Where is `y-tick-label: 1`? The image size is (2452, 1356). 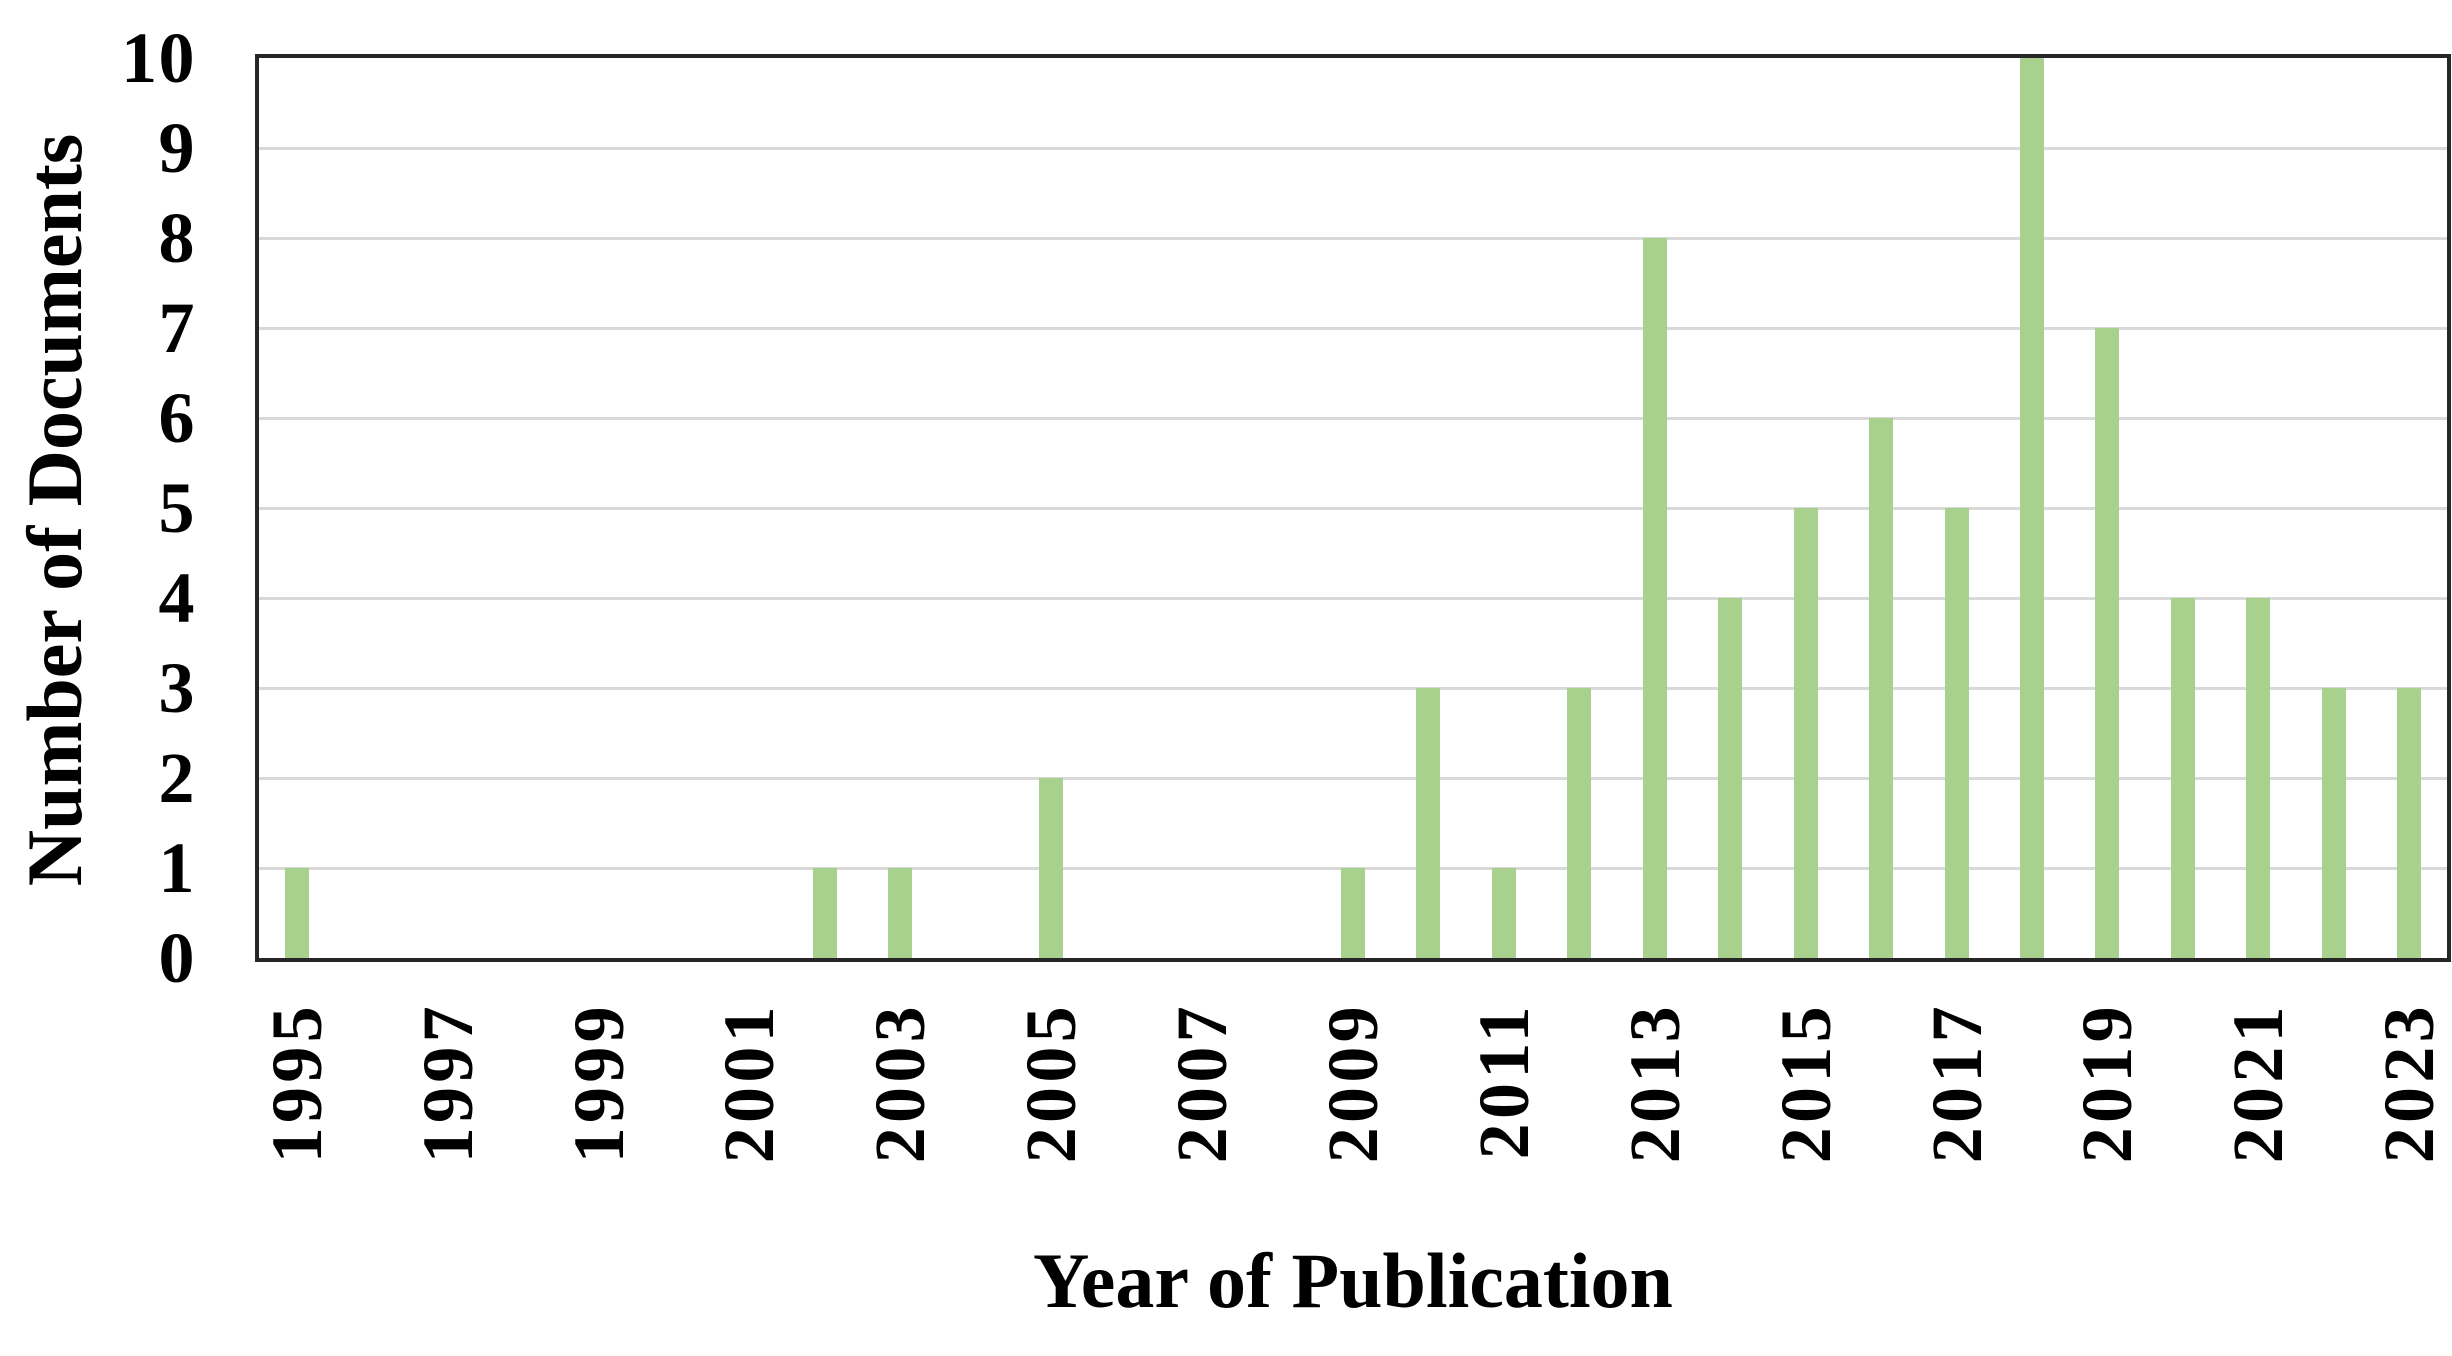 y-tick-label: 1 is located at coordinates (177, 868).